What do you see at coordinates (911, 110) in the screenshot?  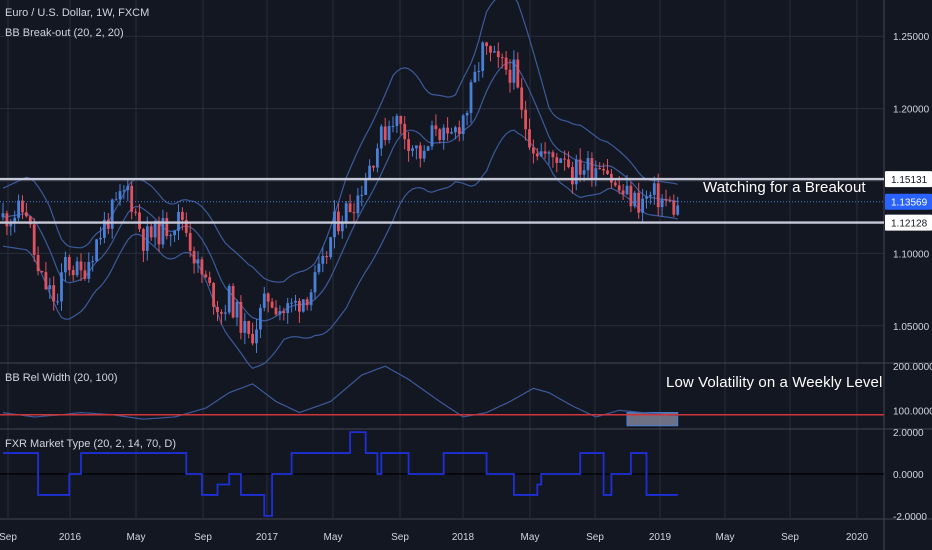 I see `price-tick-label: 1.20000` at bounding box center [911, 110].